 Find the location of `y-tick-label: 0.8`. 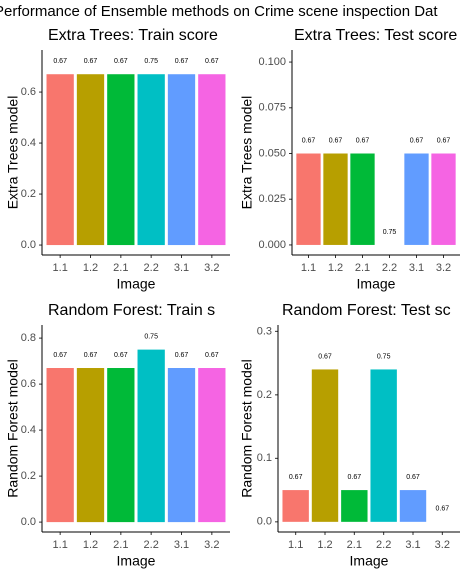

y-tick-label: 0.8 is located at coordinates (28, 338).